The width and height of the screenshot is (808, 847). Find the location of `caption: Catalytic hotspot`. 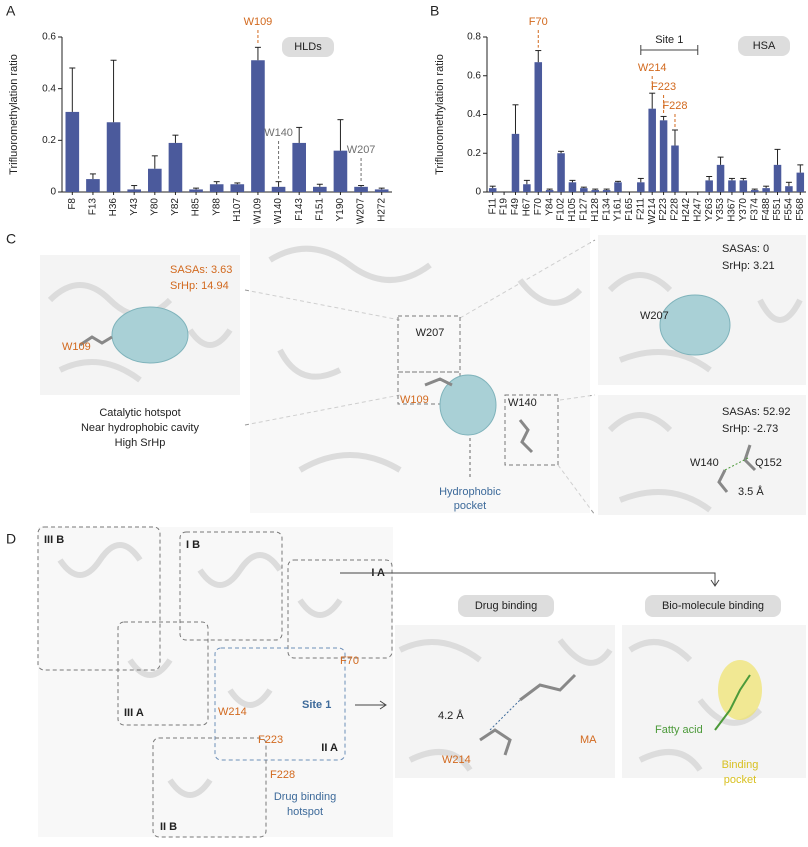

caption: Catalytic hotspot is located at coordinates (139, 413).